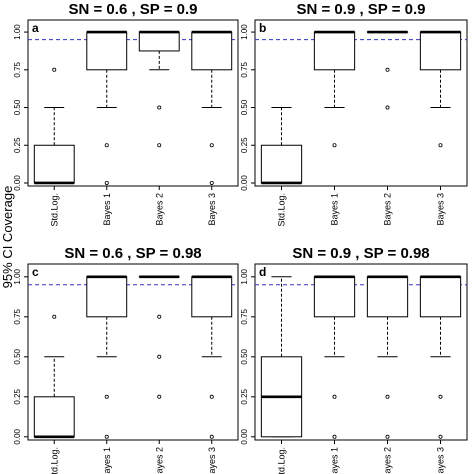 This screenshot has width=474, height=474. Describe the element at coordinates (361, 9) in the screenshot. I see `panel-title-b: SN = 0.9 , SP = 0.9` at that location.